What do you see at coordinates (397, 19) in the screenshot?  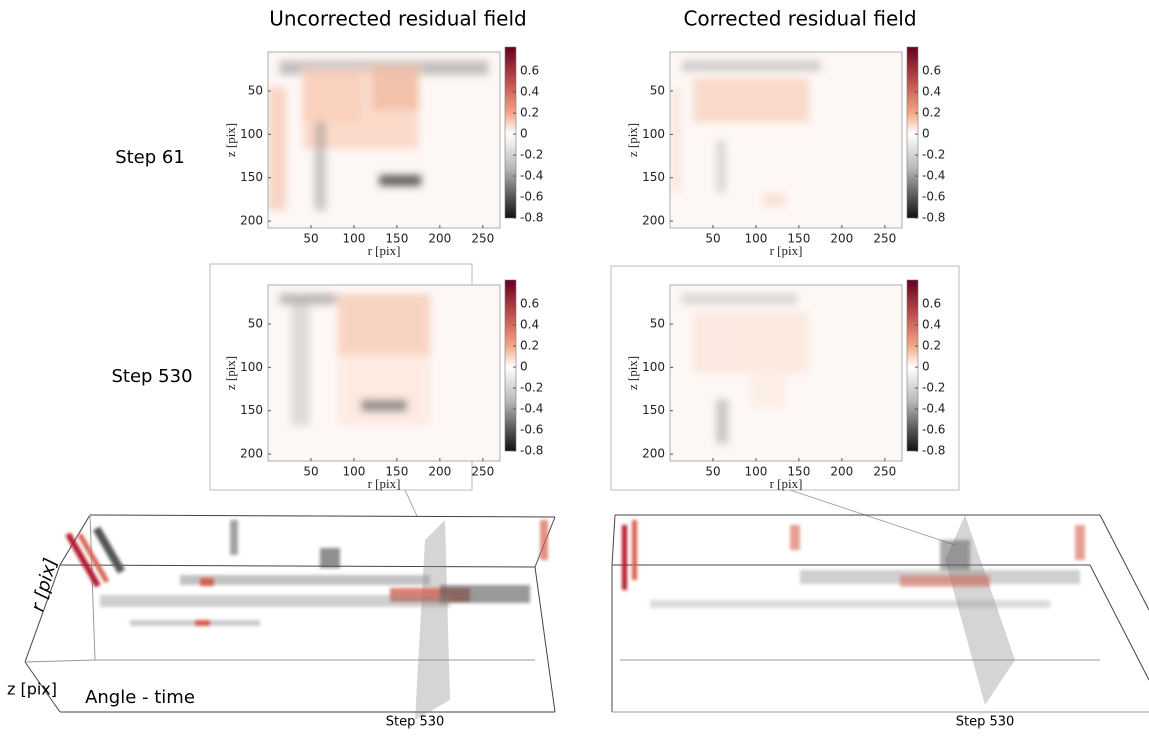 I see `column-title: Uncorrected residual field` at bounding box center [397, 19].